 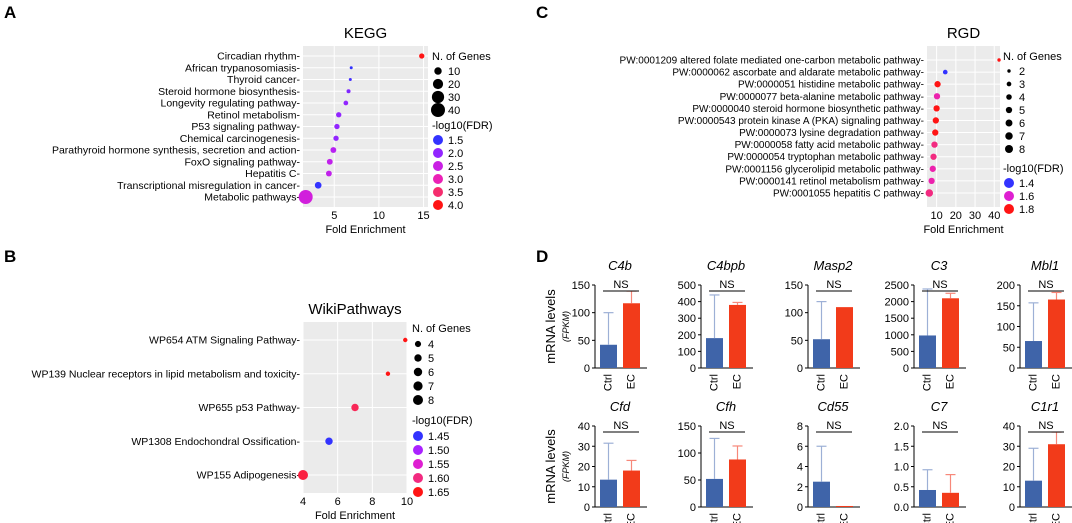 I want to click on color-legend-label: 3.0, so click(x=455, y=180).